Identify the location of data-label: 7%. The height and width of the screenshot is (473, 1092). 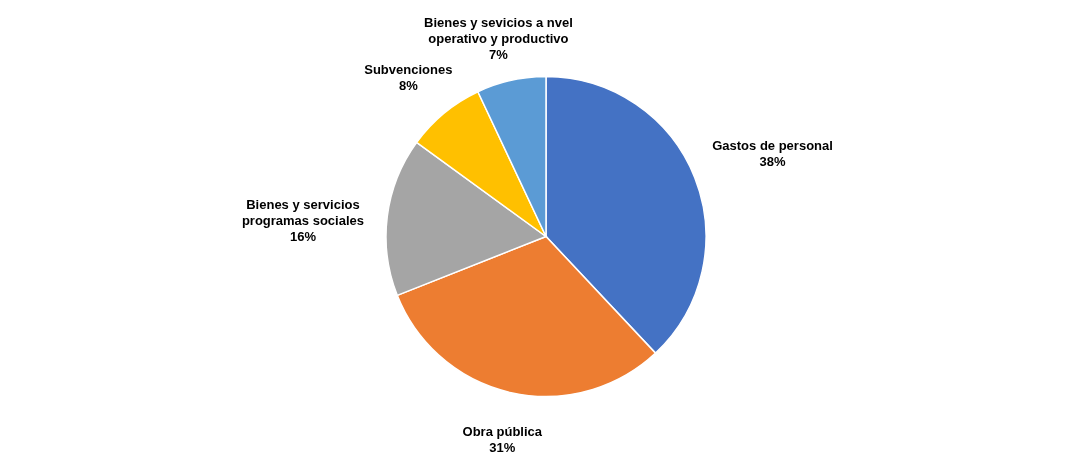
(499, 55).